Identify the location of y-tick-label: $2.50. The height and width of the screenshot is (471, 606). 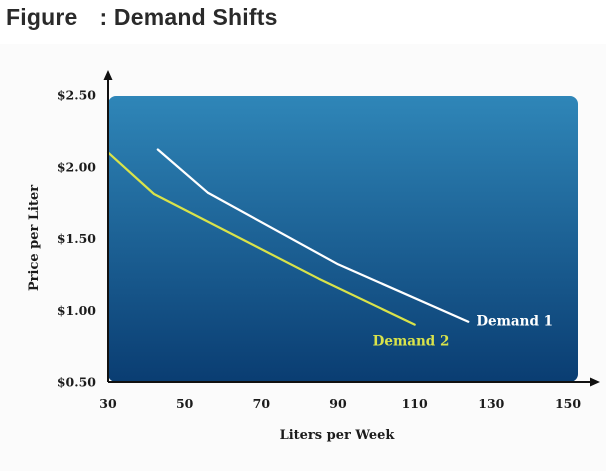
(76, 95).